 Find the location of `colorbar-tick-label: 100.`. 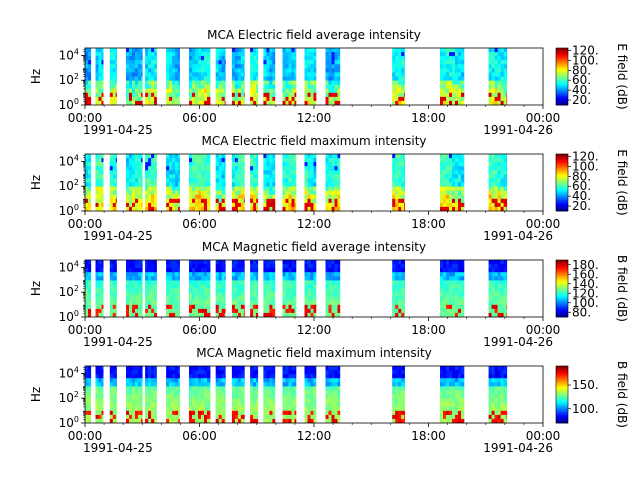

colorbar-tick-label: 100. is located at coordinates (585, 409).